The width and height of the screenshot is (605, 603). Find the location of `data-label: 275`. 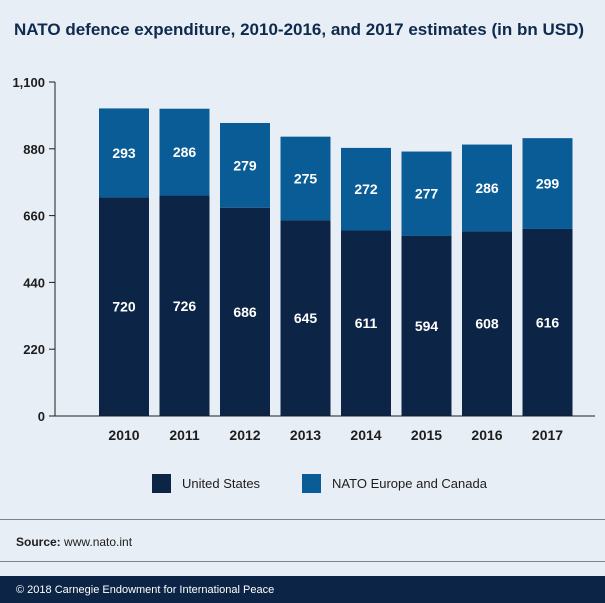

data-label: 275 is located at coordinates (306, 178).